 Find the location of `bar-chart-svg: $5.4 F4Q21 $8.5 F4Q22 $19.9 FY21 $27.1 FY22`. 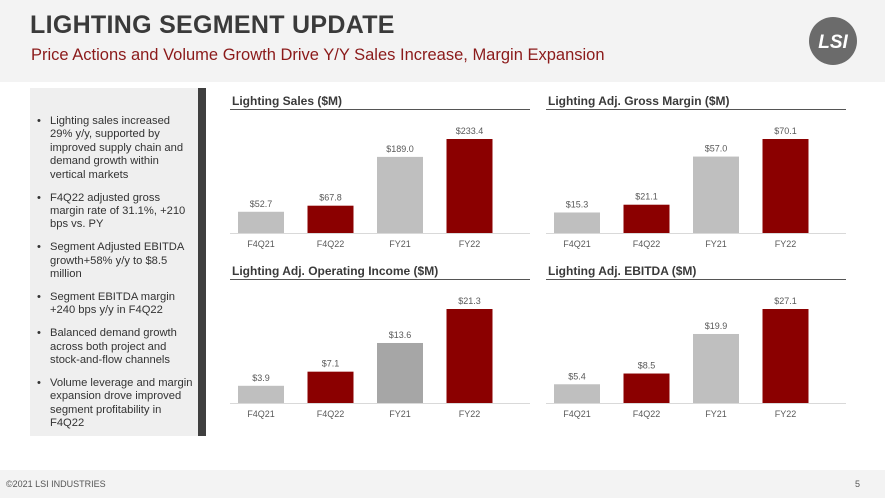

bar-chart-svg: $5.4 F4Q21 $8.5 F4Q22 $19.9 FY21 $27.1 FY22 is located at coordinates (696, 357).